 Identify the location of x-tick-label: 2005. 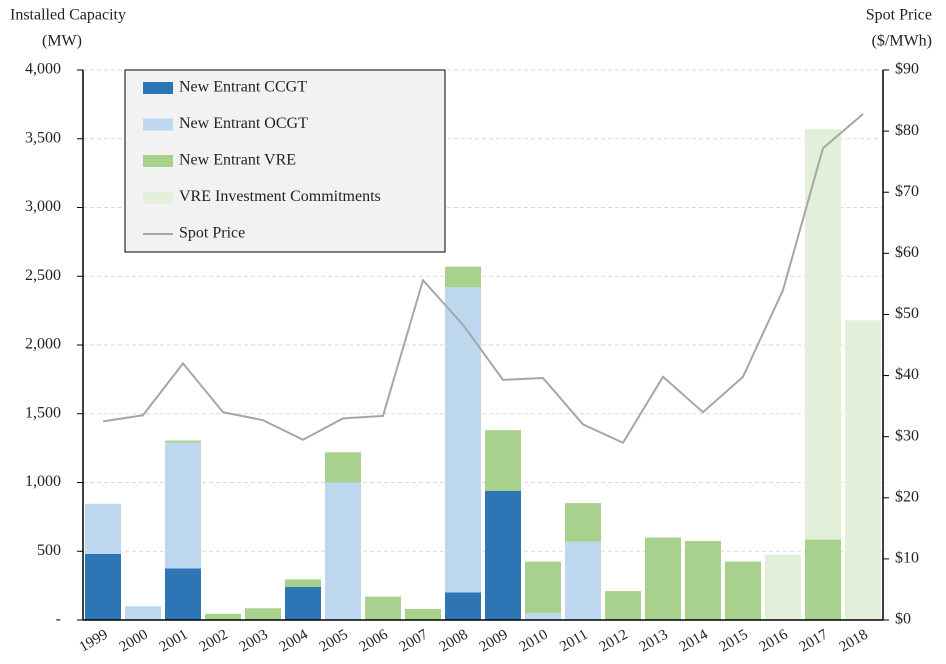
(334, 641).